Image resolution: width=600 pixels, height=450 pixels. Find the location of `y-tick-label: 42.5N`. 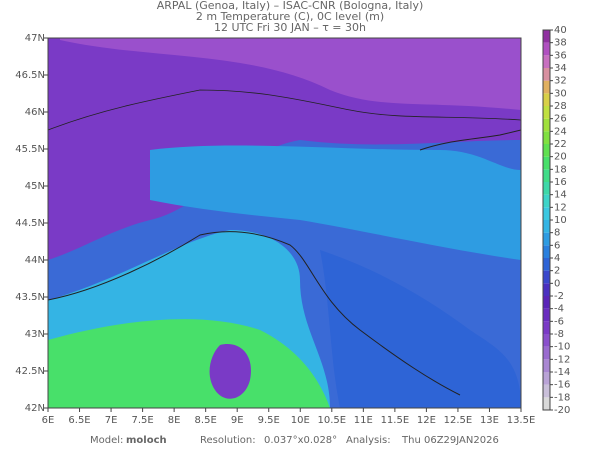

y-tick-label: 42.5N is located at coordinates (30, 371).